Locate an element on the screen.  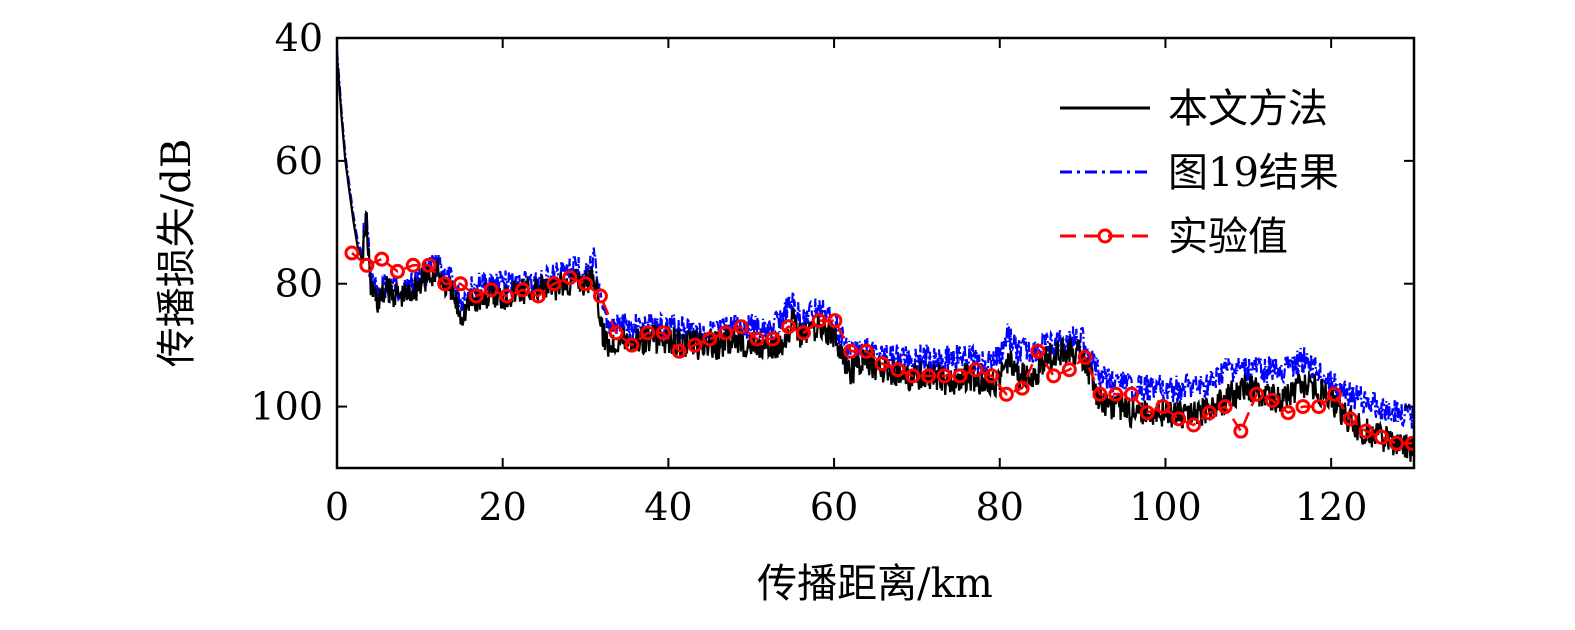
x-tick-label: 120 is located at coordinates (1331, 507).